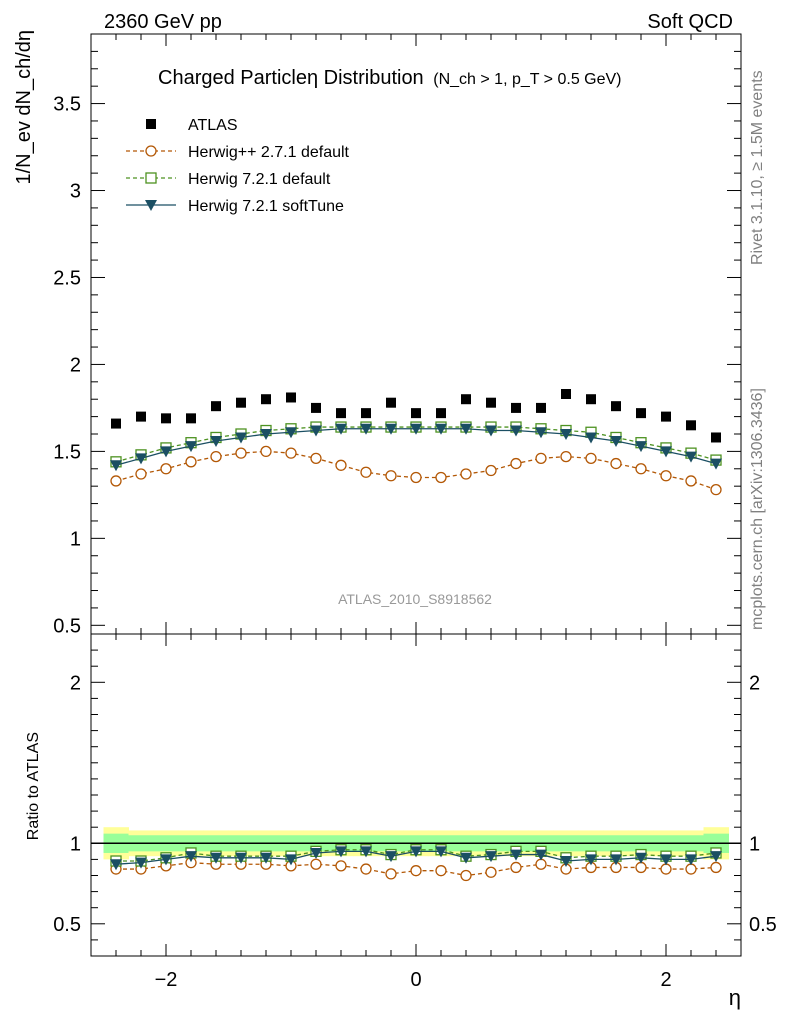  I want to click on y-tick-label: 0.5, so click(67, 626).